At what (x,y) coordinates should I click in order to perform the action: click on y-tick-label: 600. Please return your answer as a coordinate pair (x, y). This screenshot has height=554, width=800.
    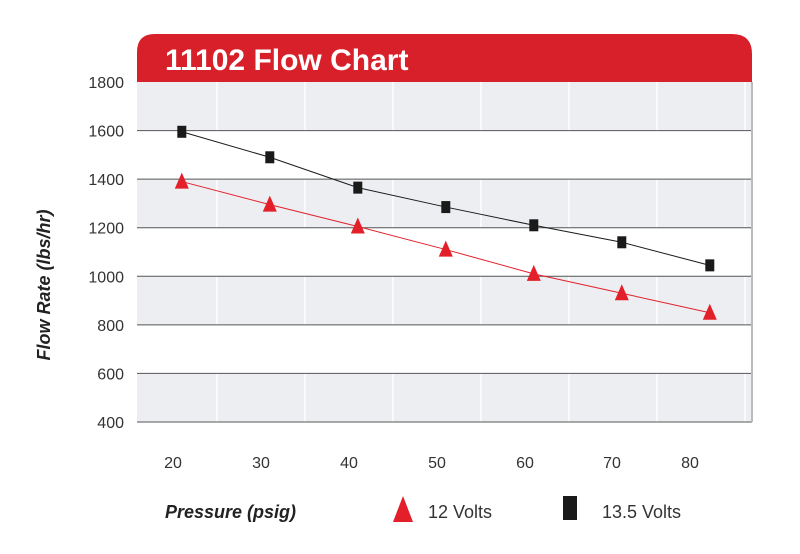
    Looking at the image, I should click on (110, 374).